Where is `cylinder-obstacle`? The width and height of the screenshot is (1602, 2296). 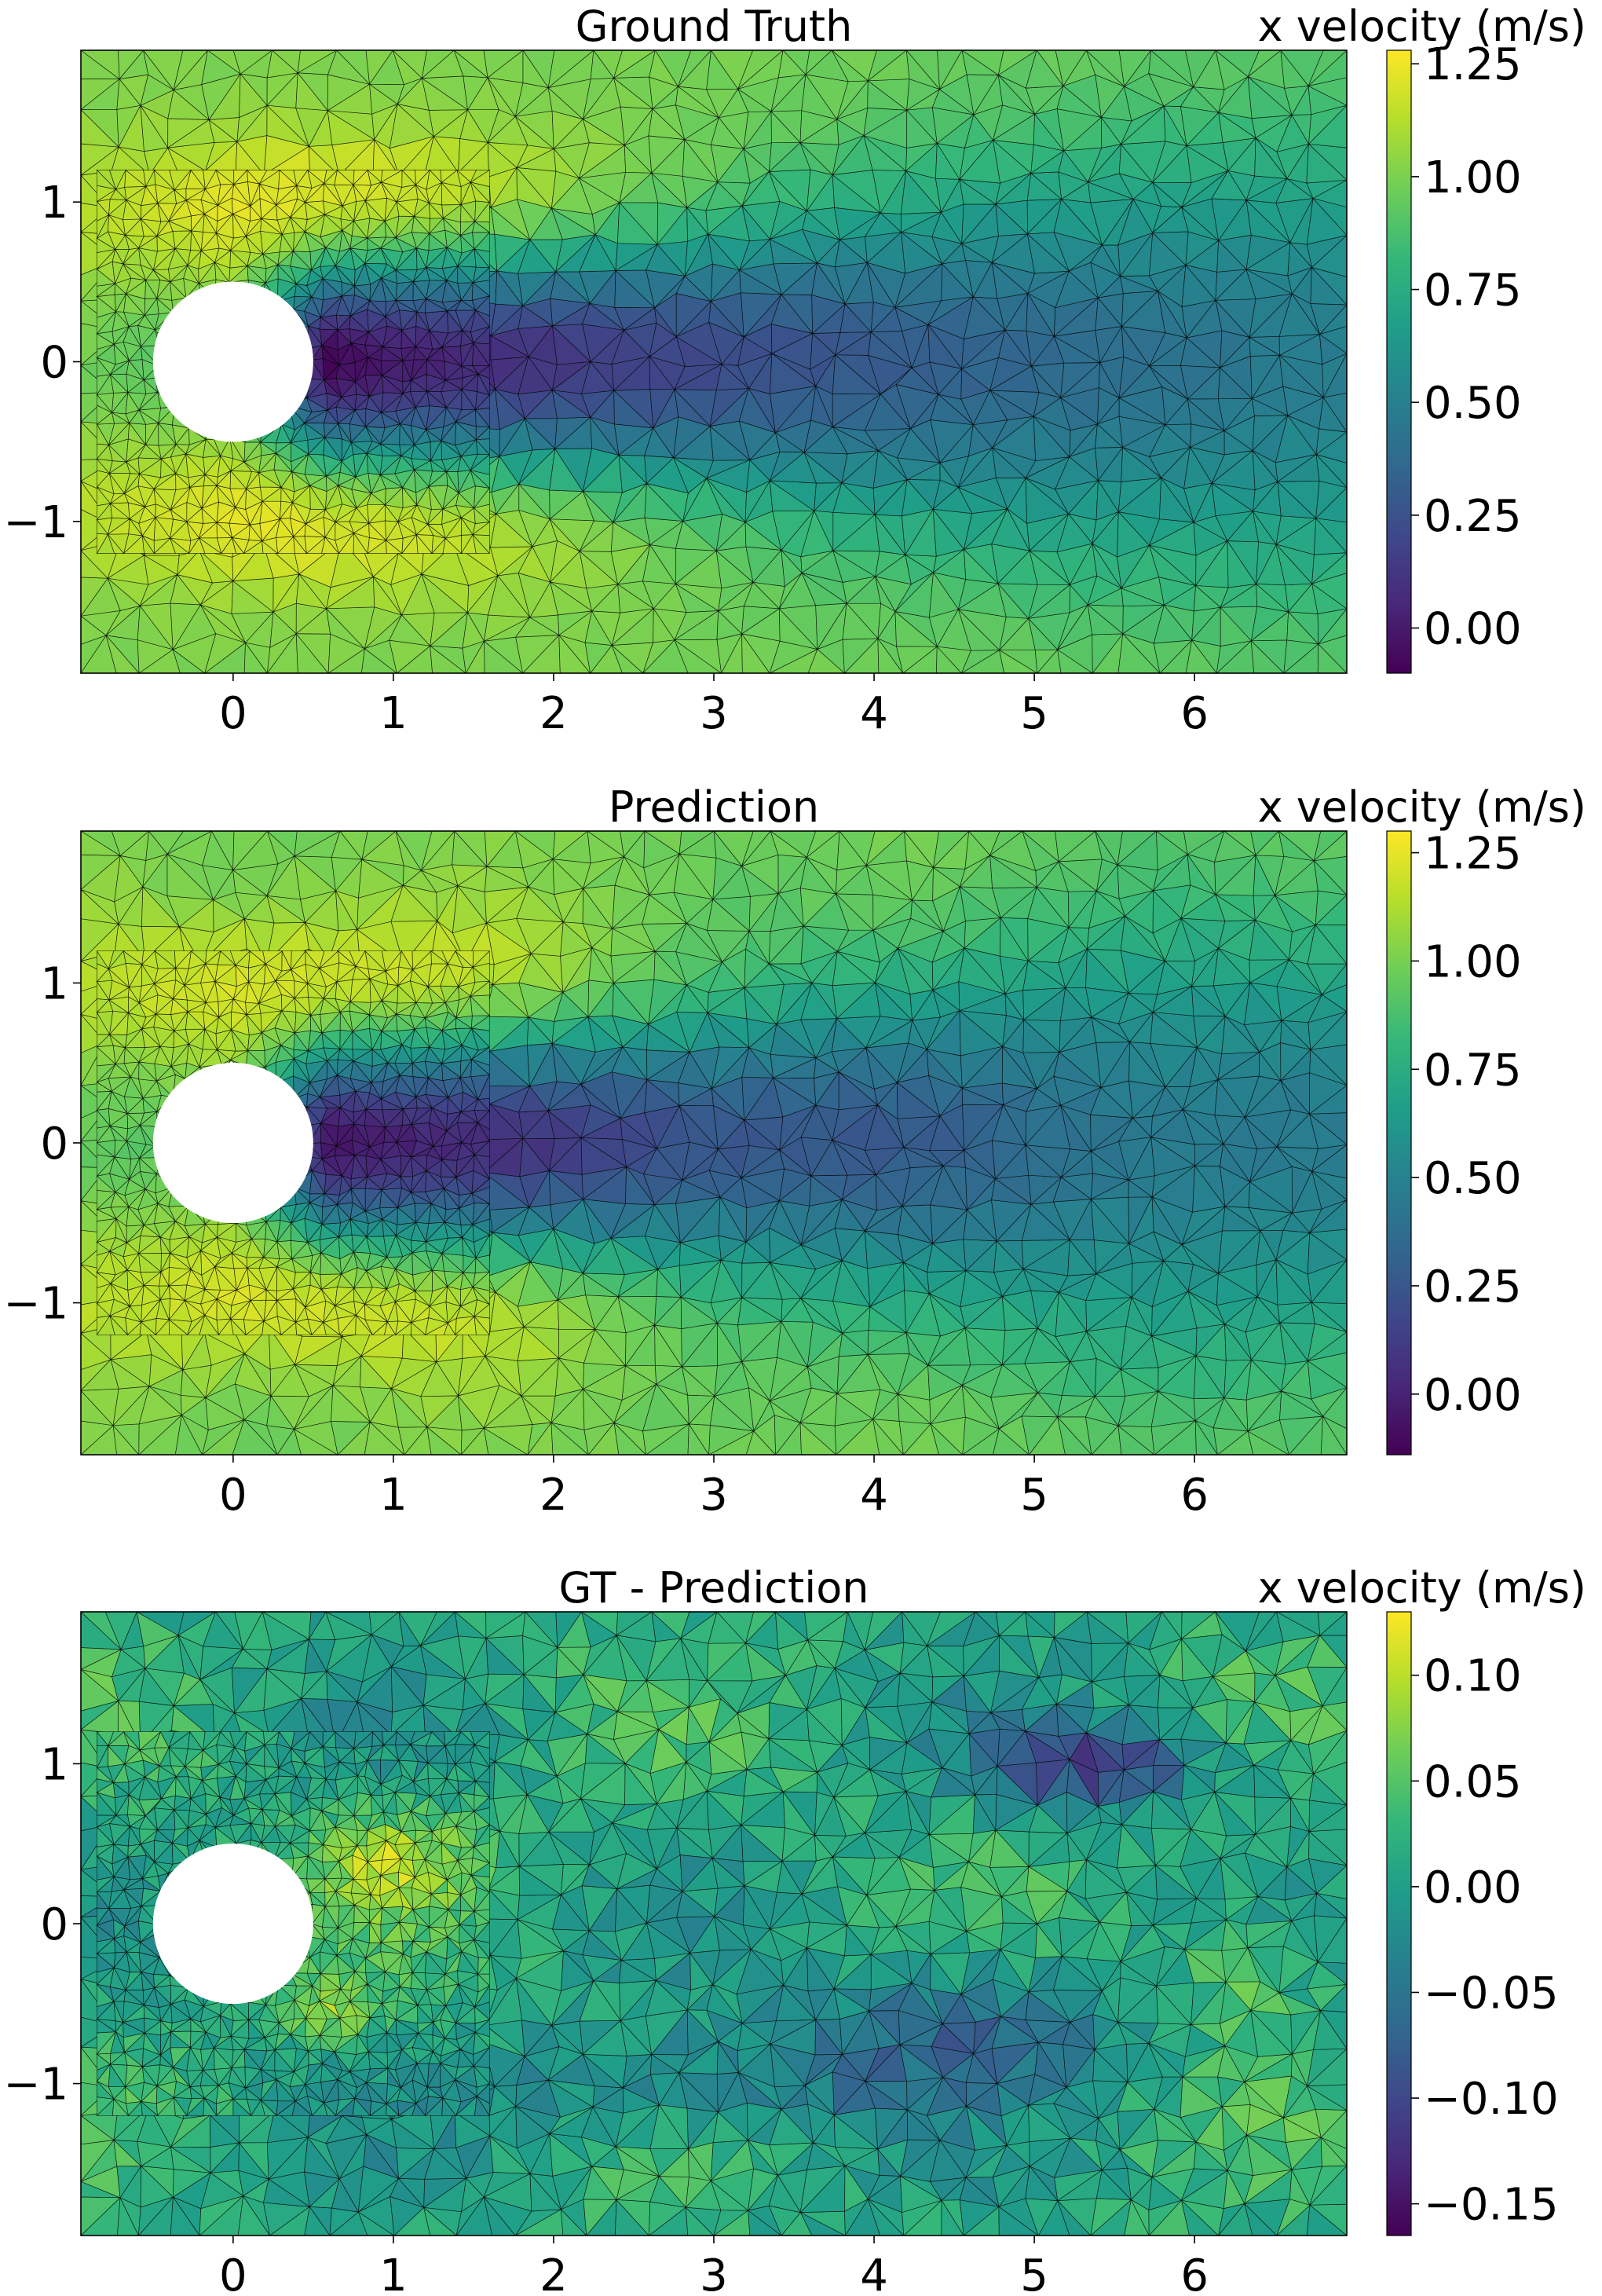 cylinder-obstacle is located at coordinates (232, 361).